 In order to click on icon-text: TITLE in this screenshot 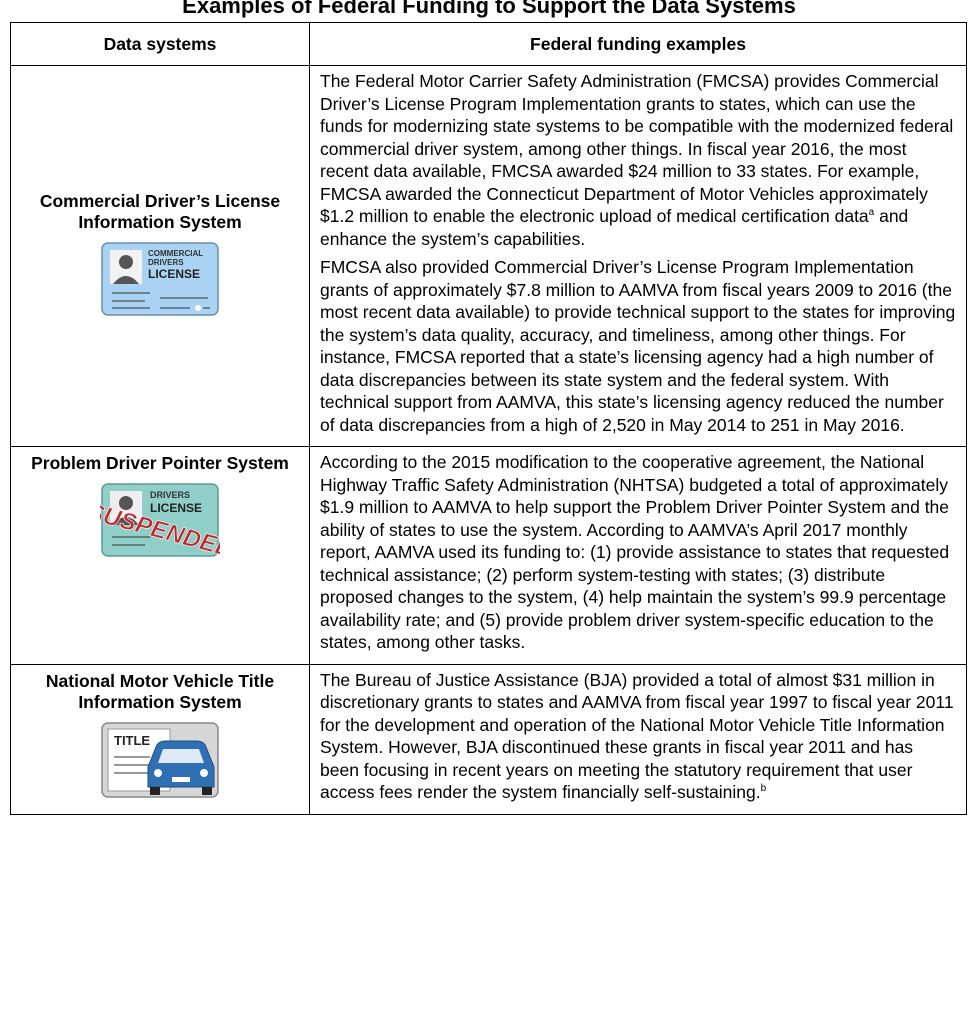, I will do `click(132, 740)`.